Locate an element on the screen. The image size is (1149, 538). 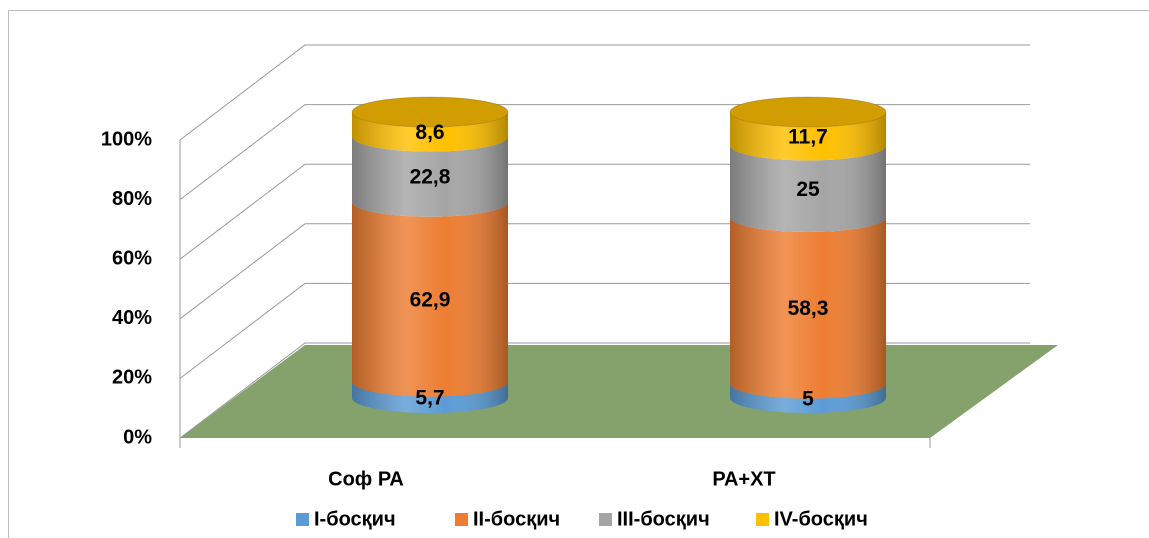
data-label: 58,3 is located at coordinates (808, 308).